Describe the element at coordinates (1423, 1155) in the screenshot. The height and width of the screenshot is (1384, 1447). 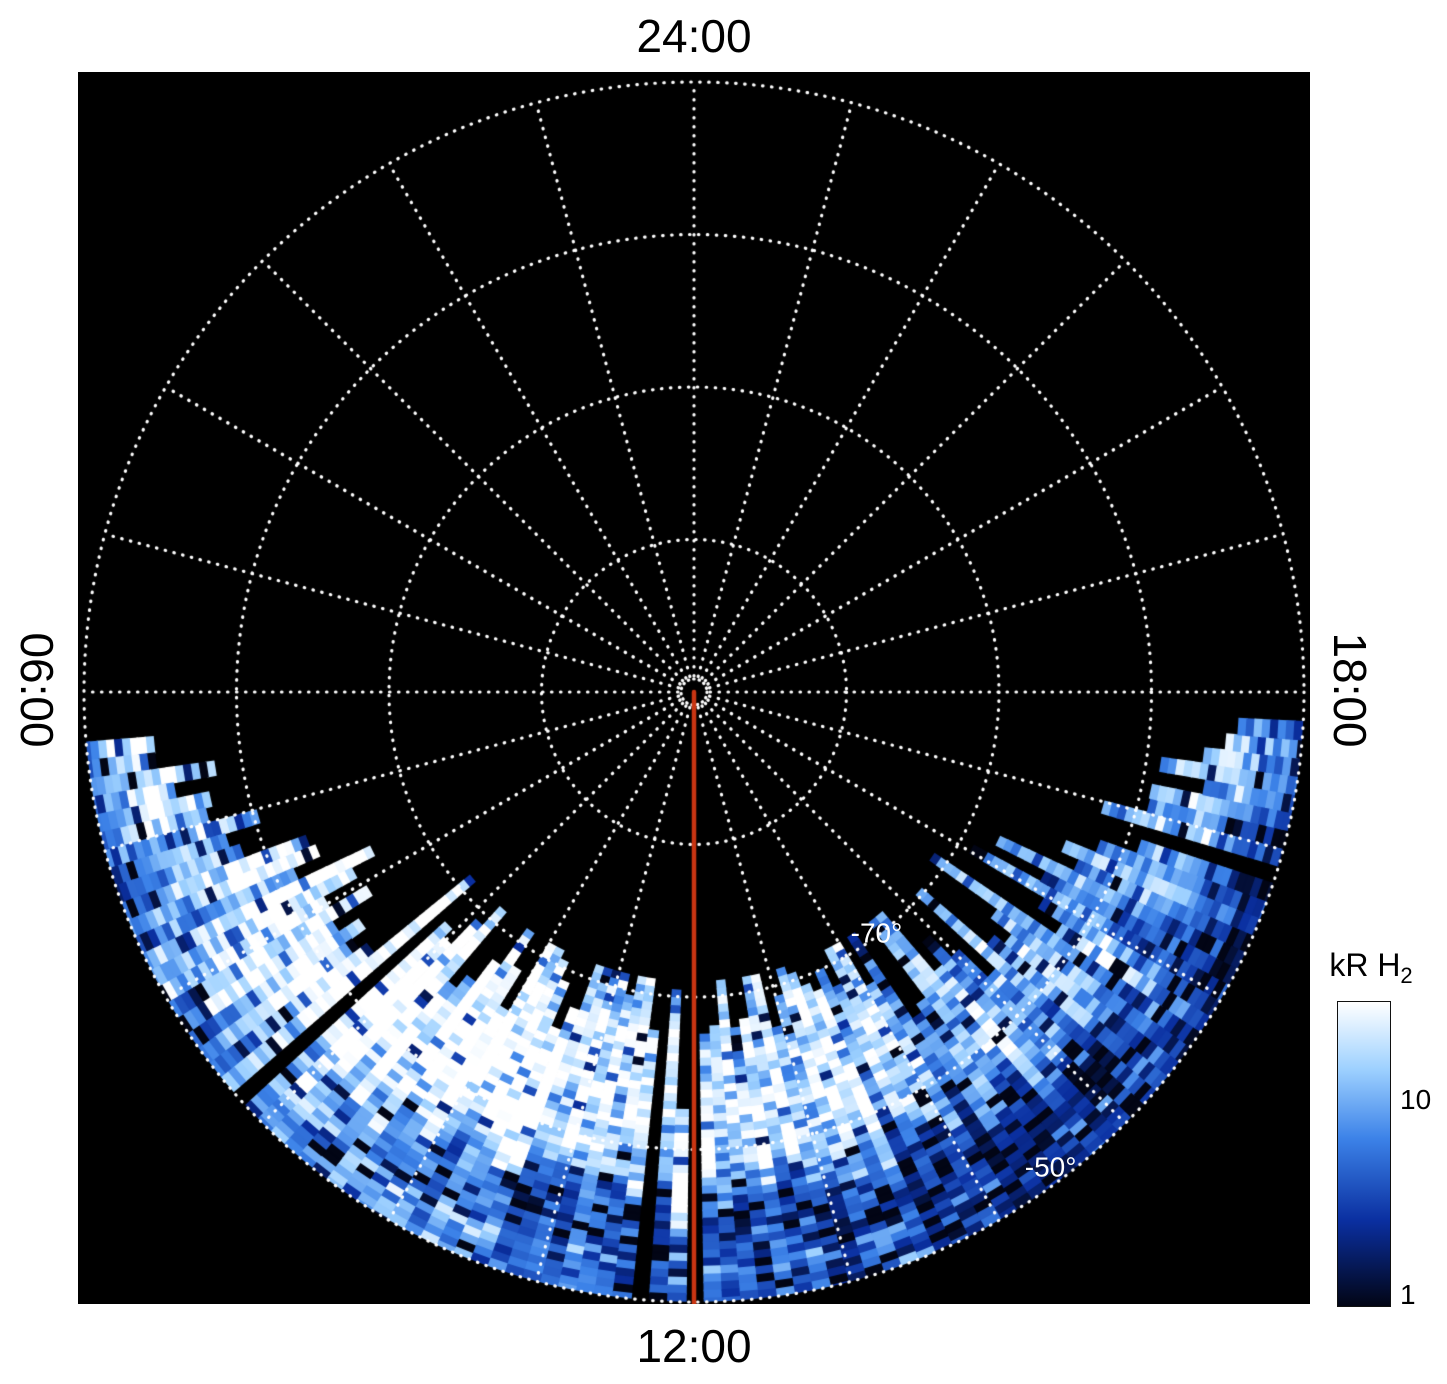
I see `colorbar-ticks: 10 1` at that location.